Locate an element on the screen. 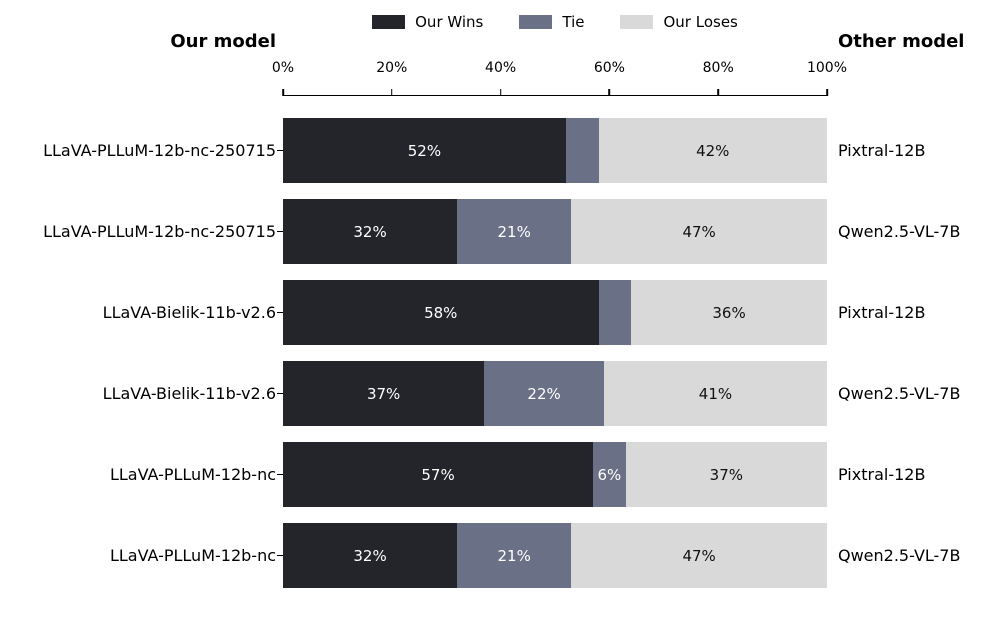 Image resolution: width=996 pixels, height=625 pixels. x-tick-label: 60% is located at coordinates (609, 68).